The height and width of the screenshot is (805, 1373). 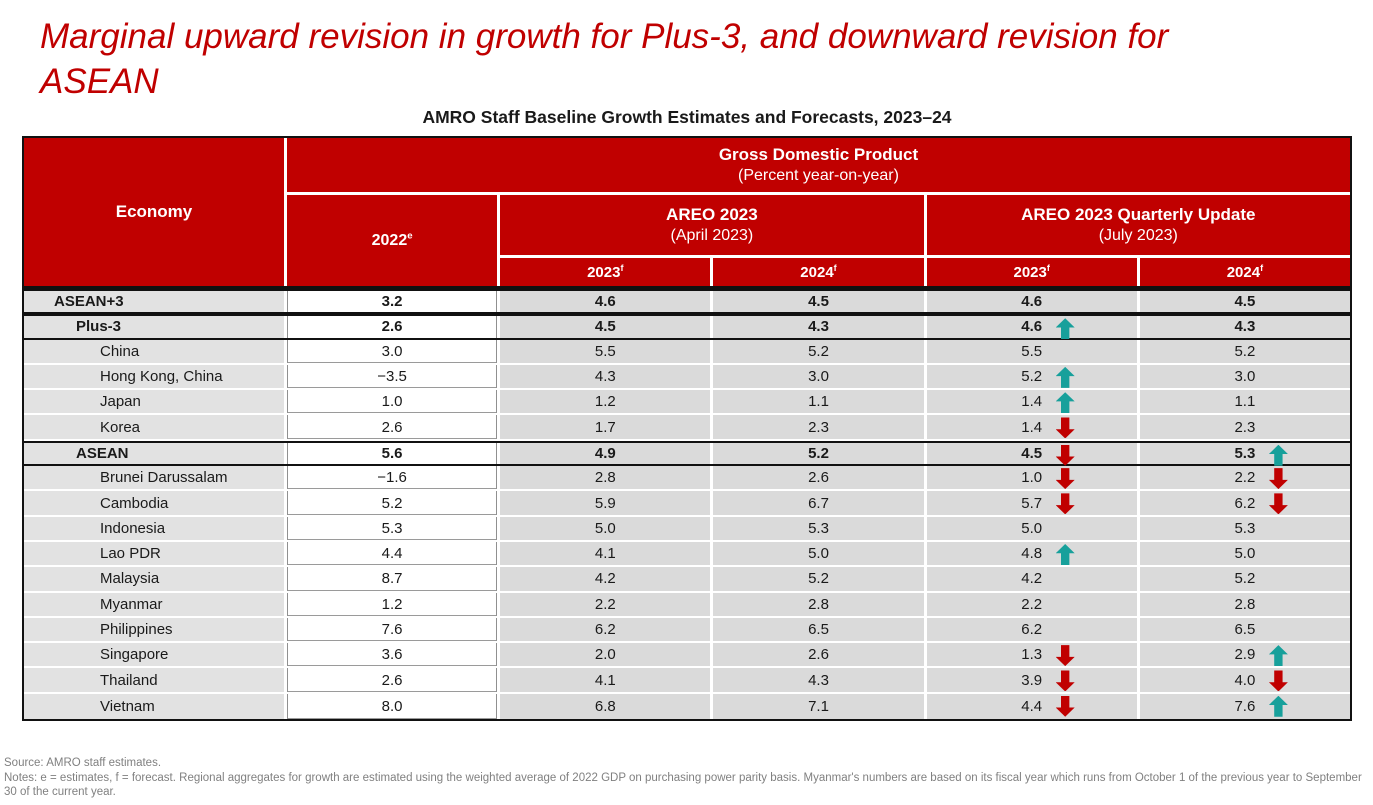 What do you see at coordinates (687, 681) in the screenshot?
I see `table-row: Thailand 2.6 4.1 4.3 3.9 4.0` at bounding box center [687, 681].